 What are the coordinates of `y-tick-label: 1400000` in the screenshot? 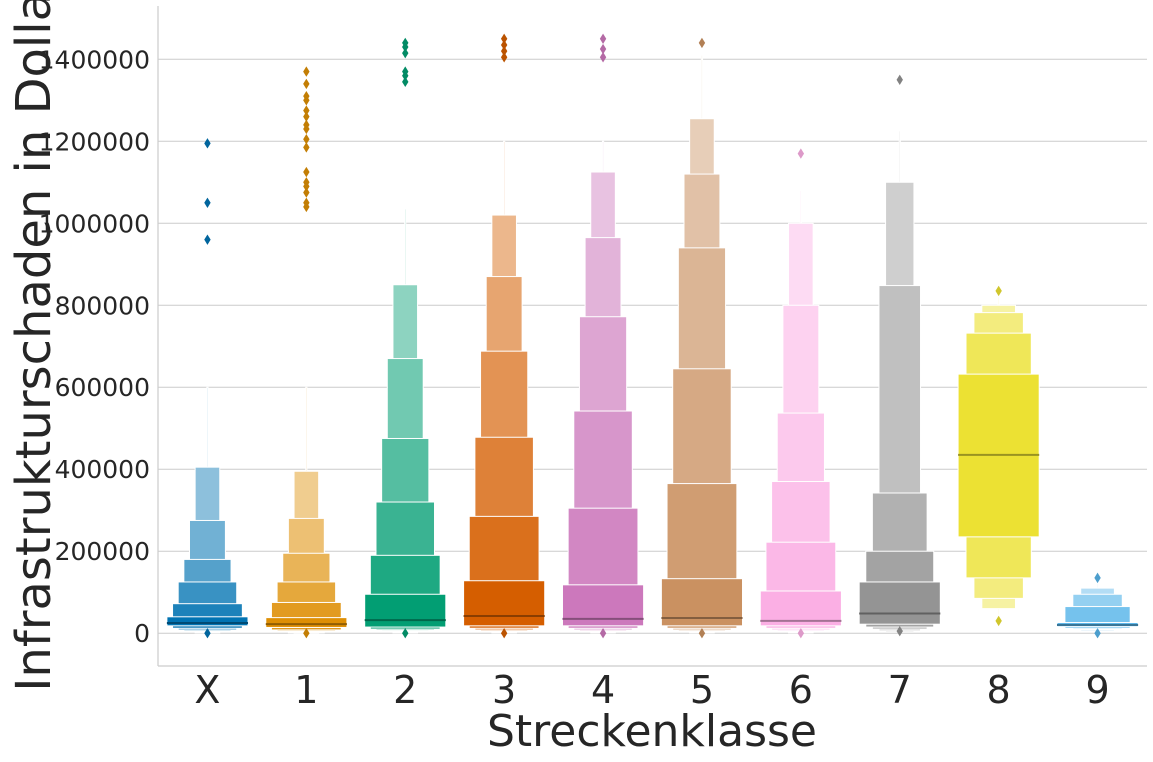 It's located at (94, 59).